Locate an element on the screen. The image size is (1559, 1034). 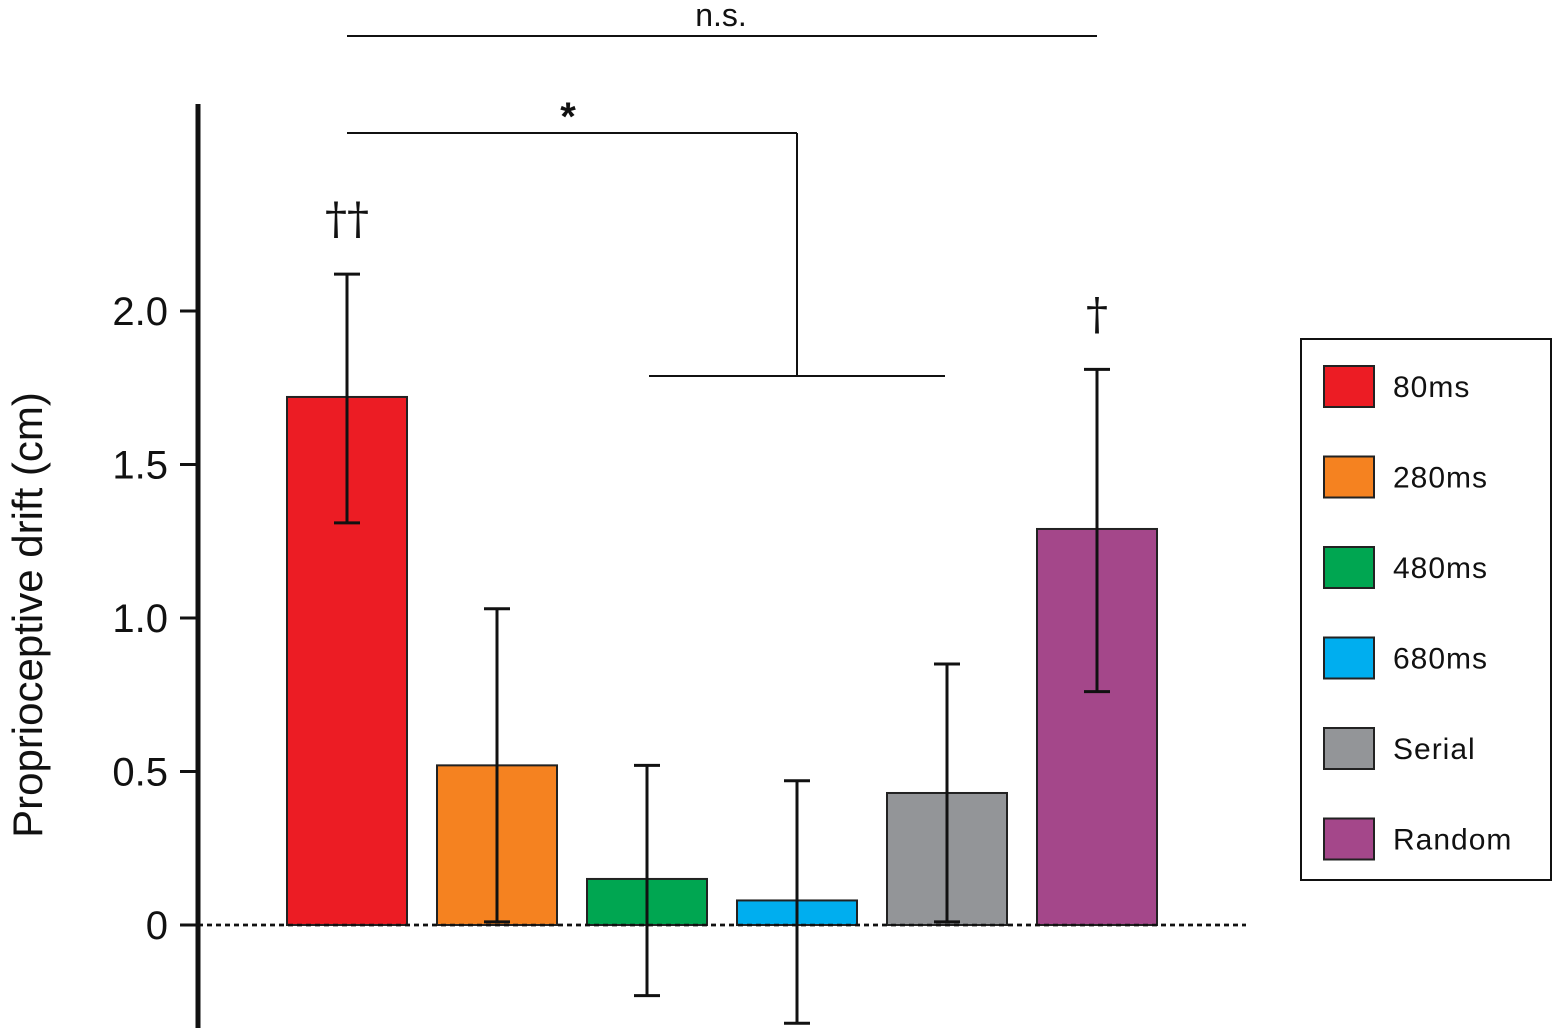
error-bar-random is located at coordinates (1097, 530).